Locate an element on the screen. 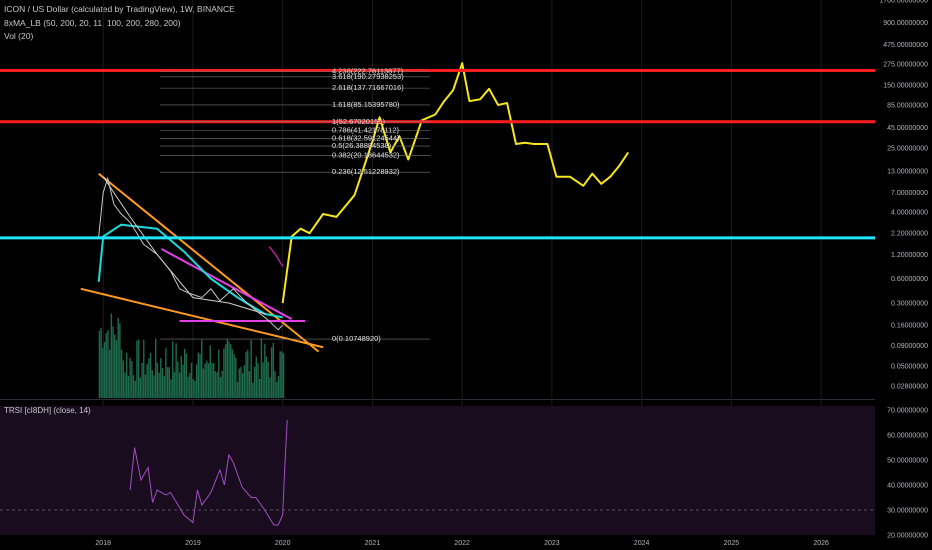 This screenshot has height=550, width=932. price-tick-label: 0.16000000 is located at coordinates (909, 326).